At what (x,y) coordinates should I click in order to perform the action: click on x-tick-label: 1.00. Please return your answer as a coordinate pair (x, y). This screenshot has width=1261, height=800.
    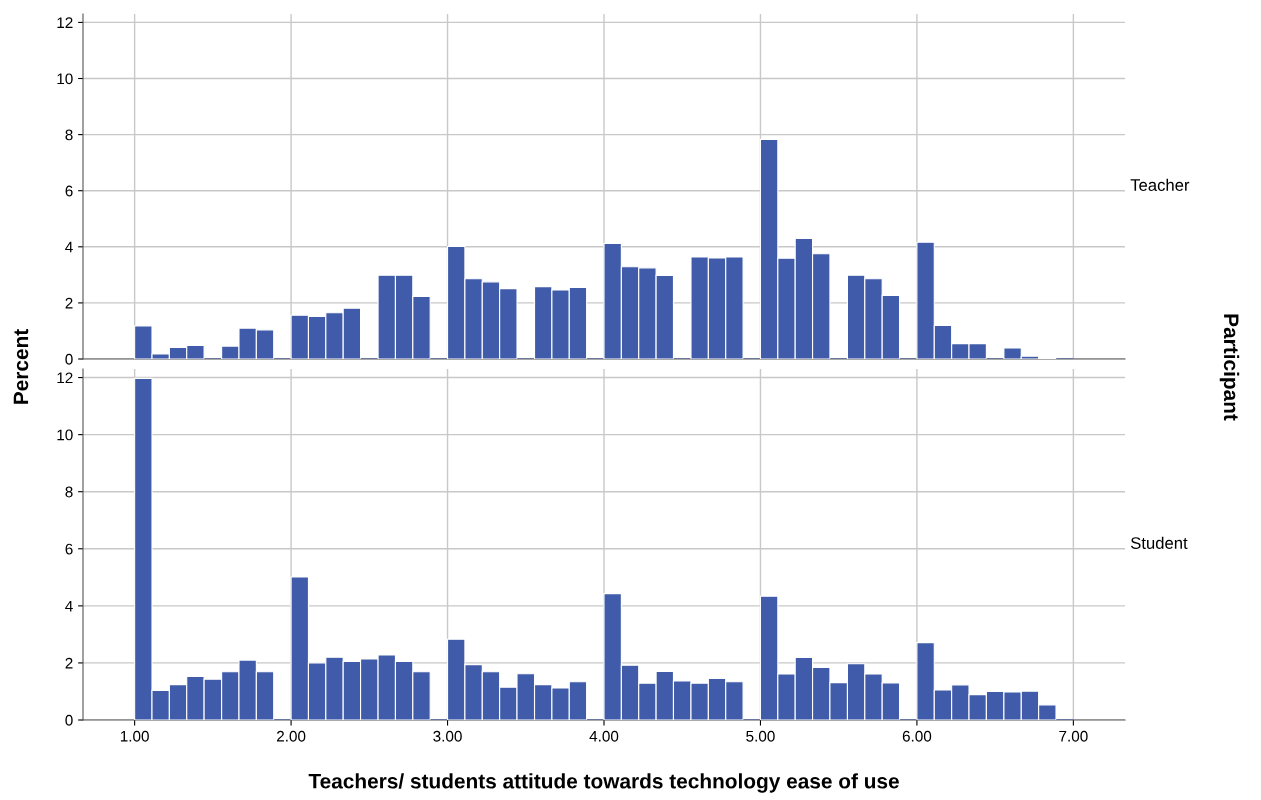
    Looking at the image, I should click on (134, 736).